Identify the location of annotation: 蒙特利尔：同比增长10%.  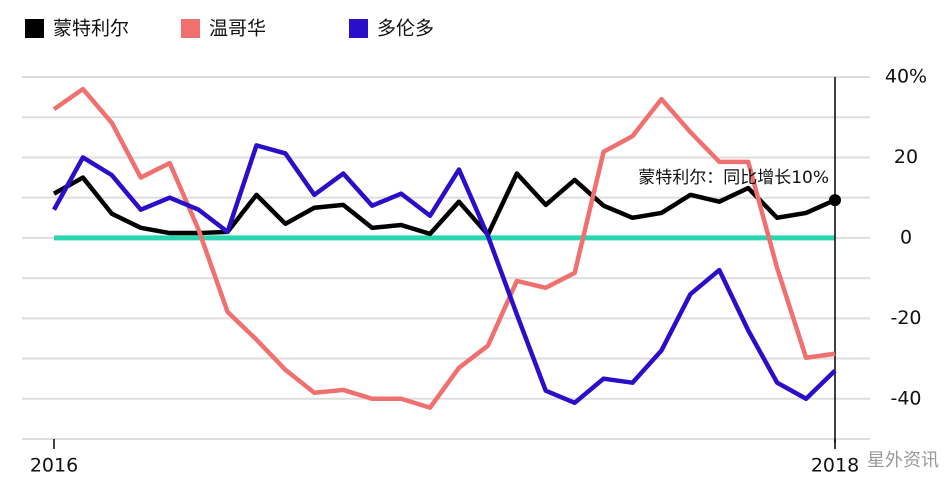
(733, 178).